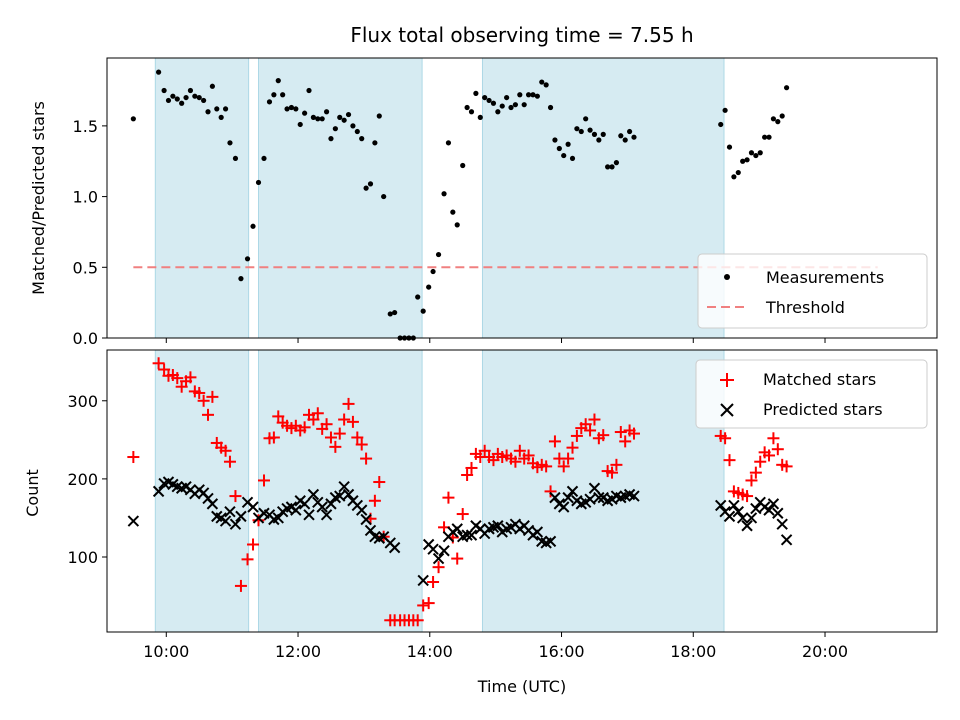  What do you see at coordinates (812, 291) in the screenshot?
I see `top-legend: Measurements Threshold` at bounding box center [812, 291].